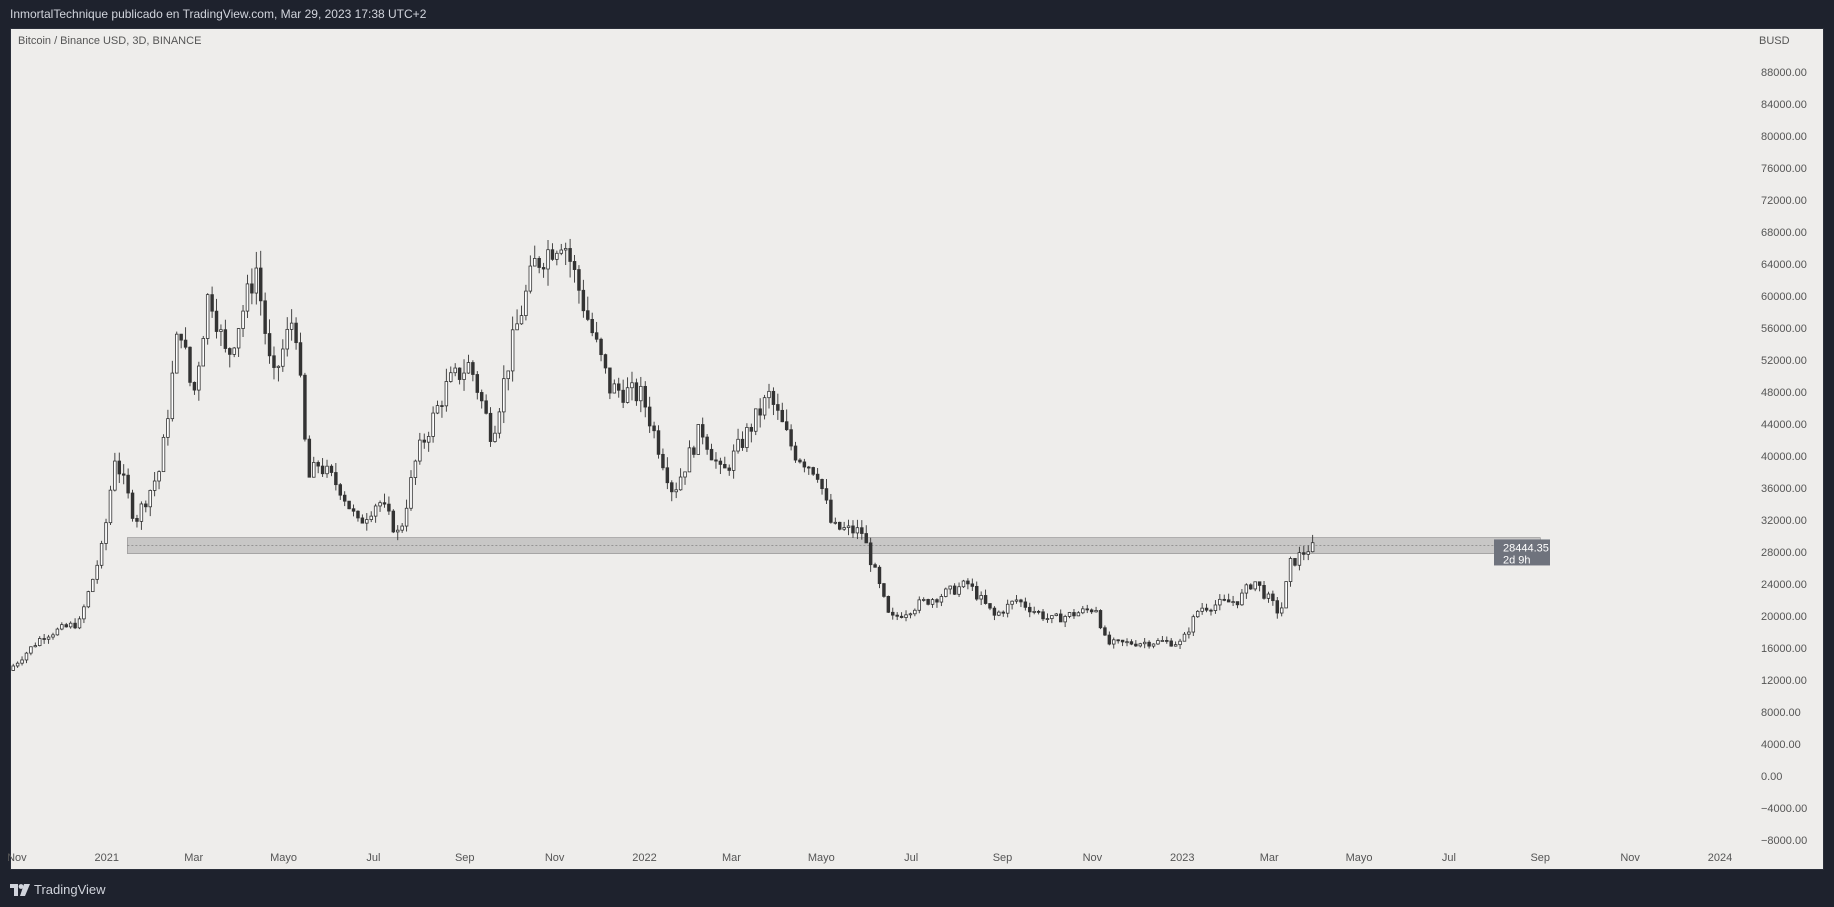 This screenshot has height=907, width=1834. Describe the element at coordinates (1720, 858) in the screenshot. I see `x-tick-label: 2024` at that location.